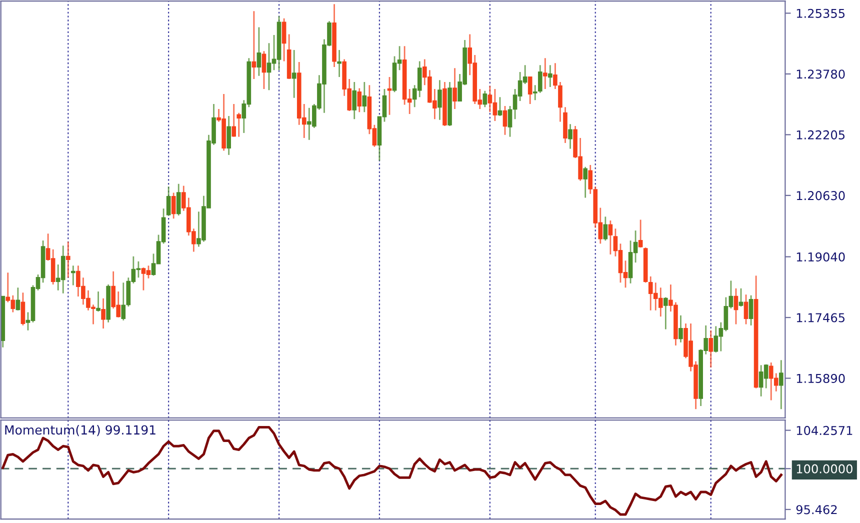  What do you see at coordinates (820, 13) in the screenshot?
I see `y-tick-label: 1.25355` at bounding box center [820, 13].